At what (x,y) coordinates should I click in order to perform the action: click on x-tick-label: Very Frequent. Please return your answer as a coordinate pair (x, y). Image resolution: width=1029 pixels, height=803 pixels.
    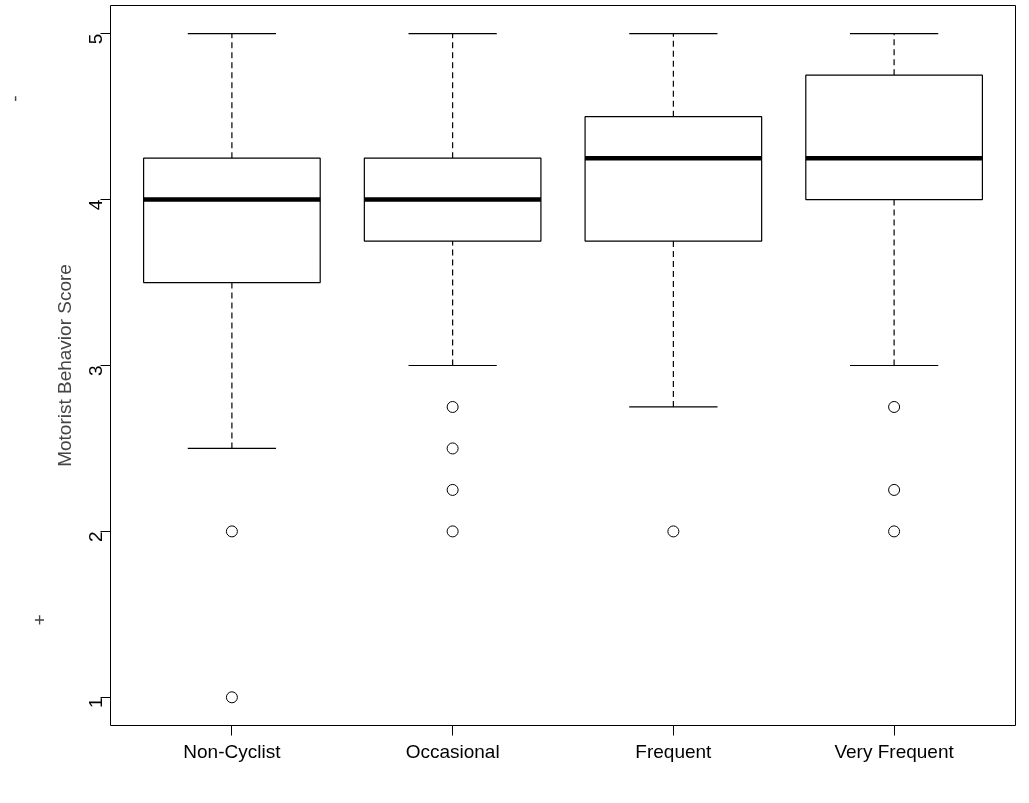
    Looking at the image, I should click on (894, 751).